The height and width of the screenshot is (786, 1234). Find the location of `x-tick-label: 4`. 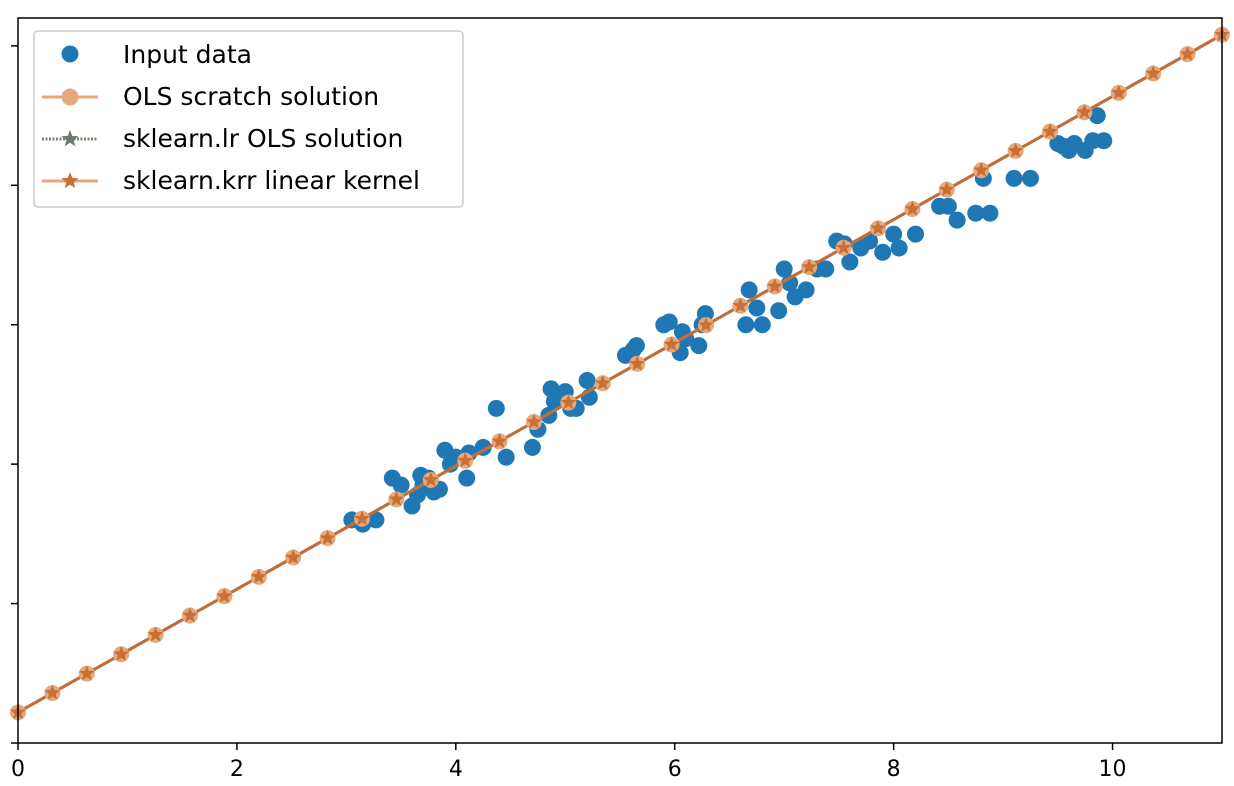

x-tick-label: 4 is located at coordinates (456, 769).